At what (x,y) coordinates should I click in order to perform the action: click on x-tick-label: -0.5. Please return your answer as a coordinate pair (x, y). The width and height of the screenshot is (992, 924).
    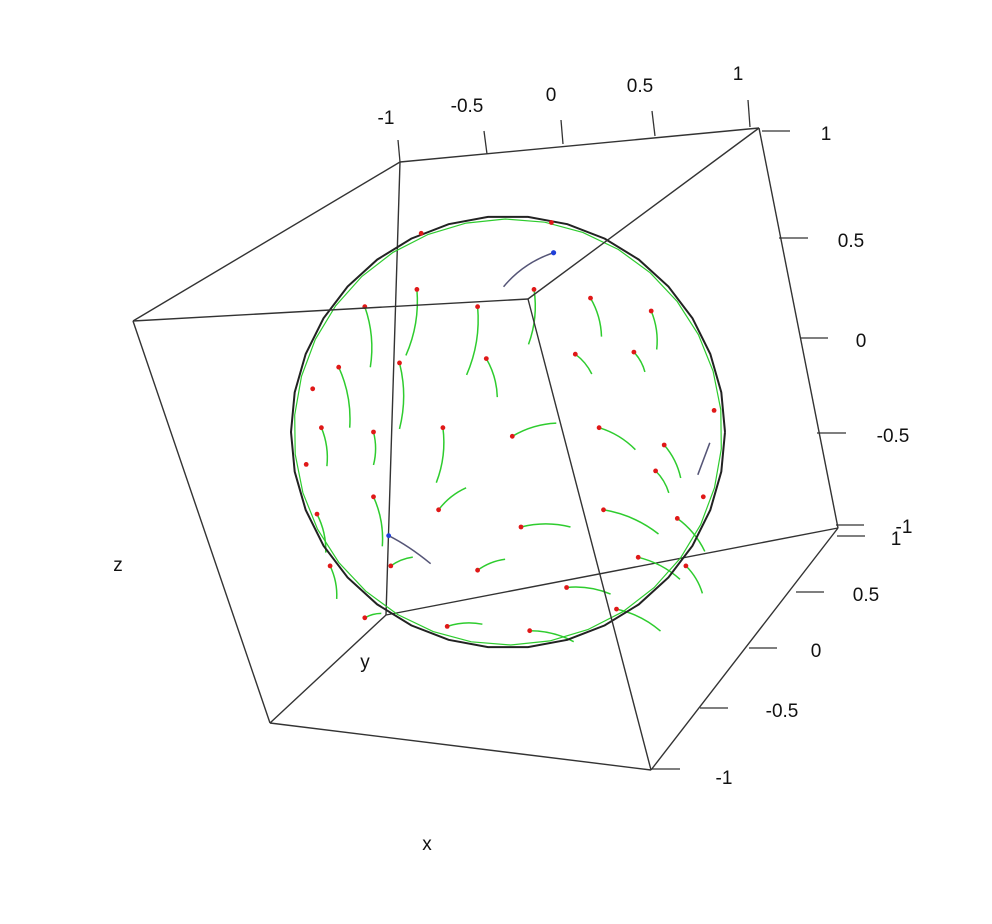
    Looking at the image, I should click on (467, 106).